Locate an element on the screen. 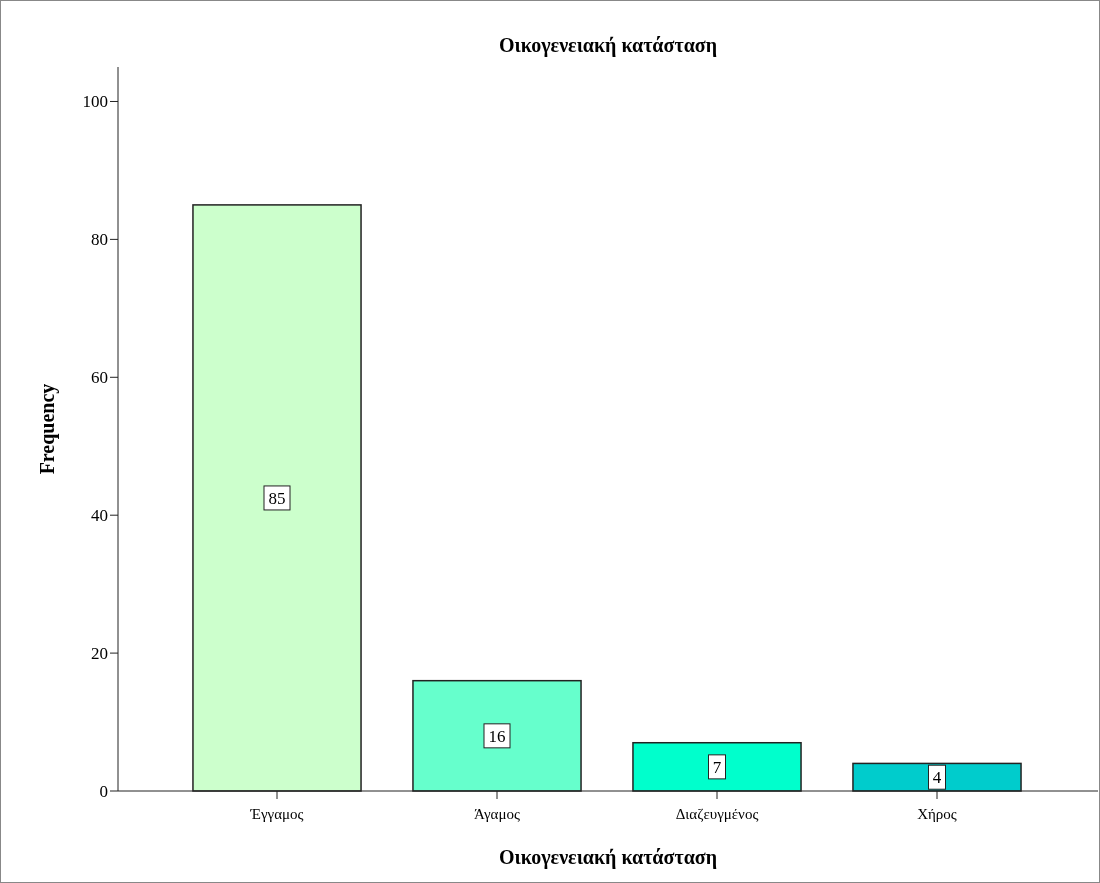 Image resolution: width=1100 pixels, height=883 pixels. y-axis-title: Frequency is located at coordinates (47, 429).